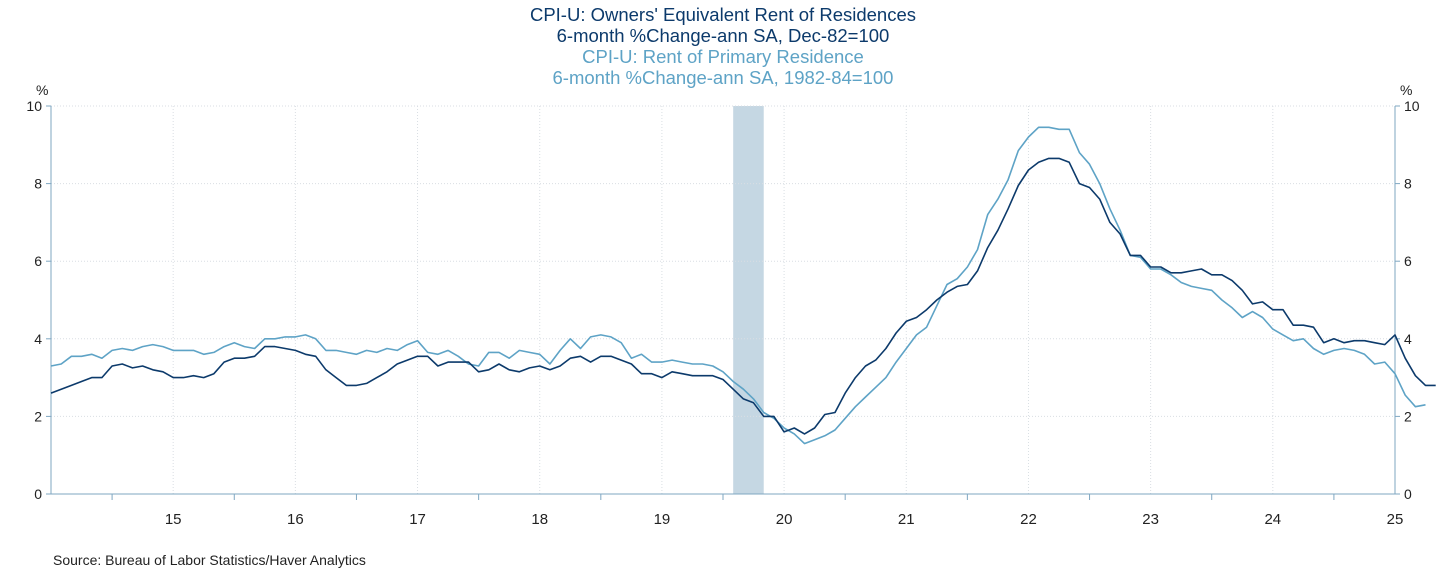 This screenshot has width=1456, height=569. I want to click on y-tick-label-left: 0, so click(38, 494).